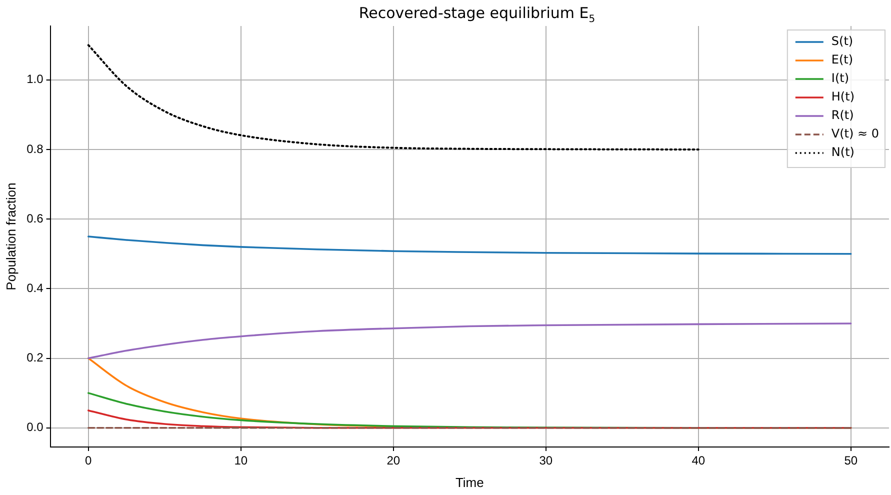 The image size is (891, 495). What do you see at coordinates (35, 427) in the screenshot?
I see `y-tick-label: 0.0` at bounding box center [35, 427].